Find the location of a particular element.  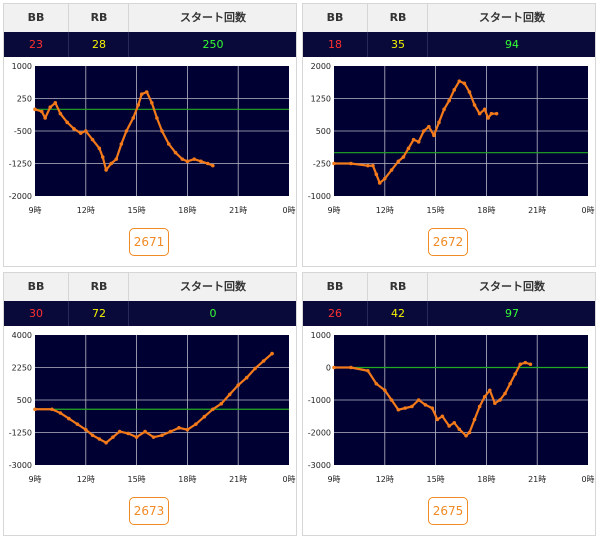

x-tick-label: 15時 is located at coordinates (137, 479).